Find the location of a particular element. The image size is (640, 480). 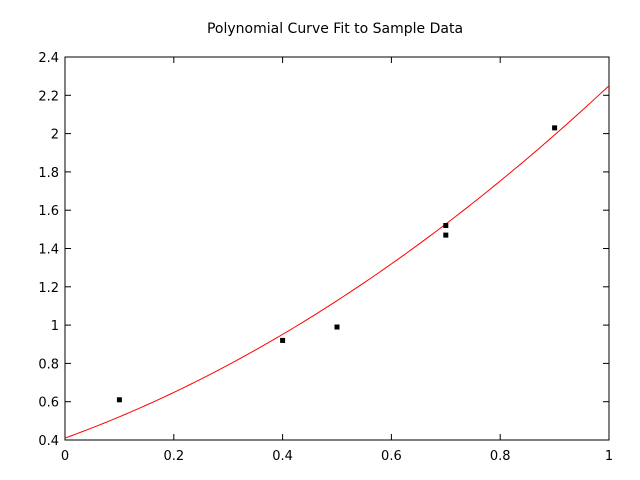

y-tick-label: 1.4 is located at coordinates (48, 250).